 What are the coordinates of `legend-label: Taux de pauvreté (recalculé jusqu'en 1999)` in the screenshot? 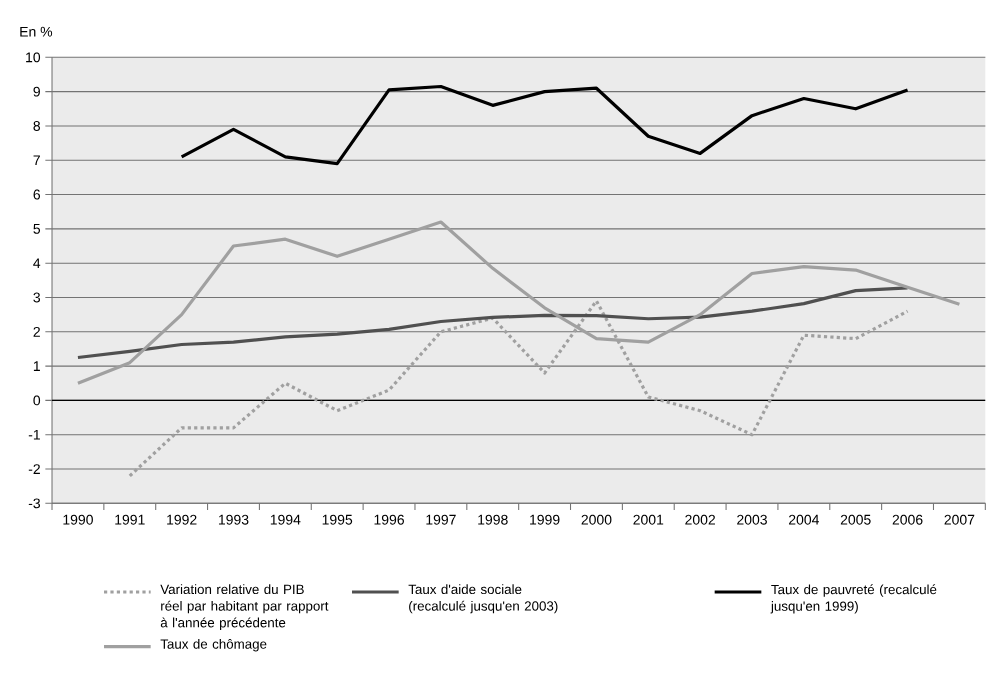 It's located at (853, 599).